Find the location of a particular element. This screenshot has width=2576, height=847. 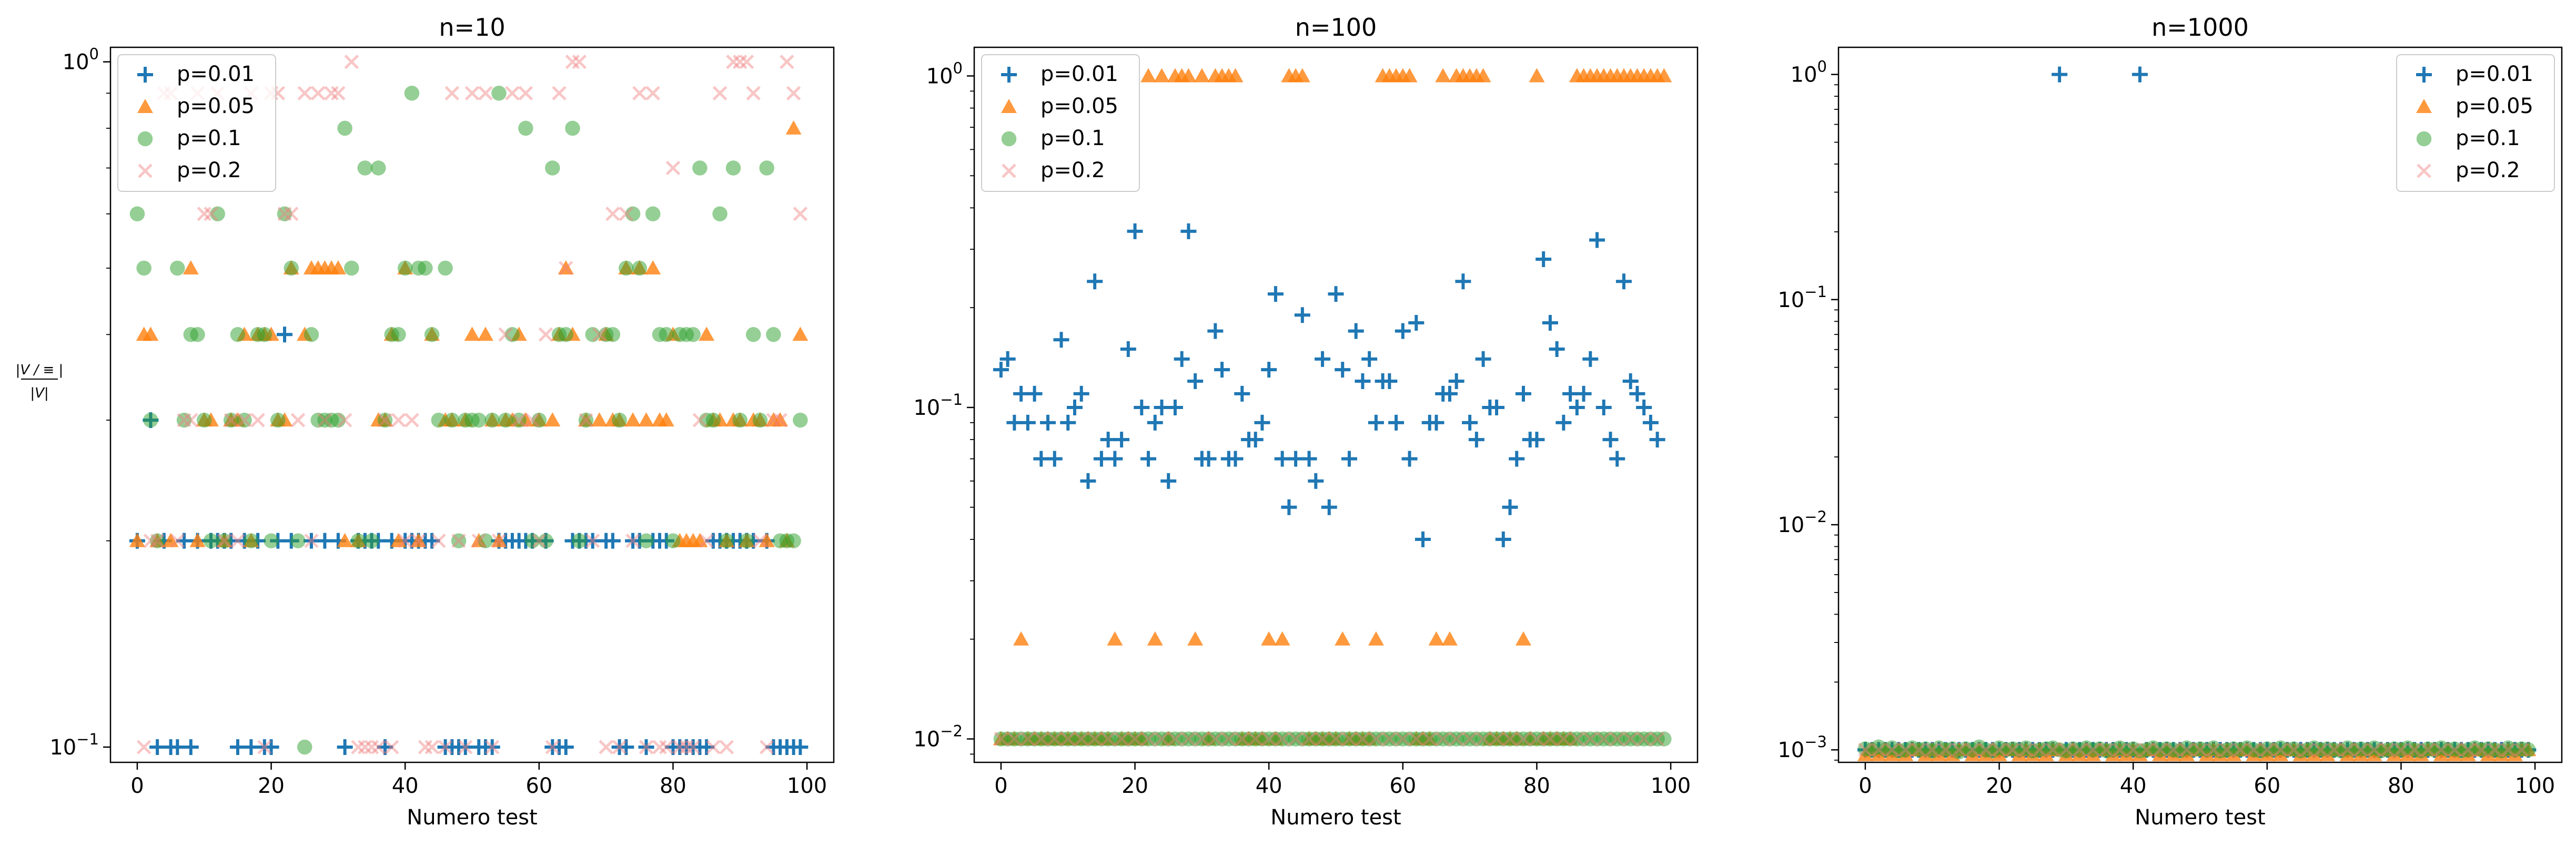

y-axis-label-numerator: |V / ≡ | is located at coordinates (40, 370).